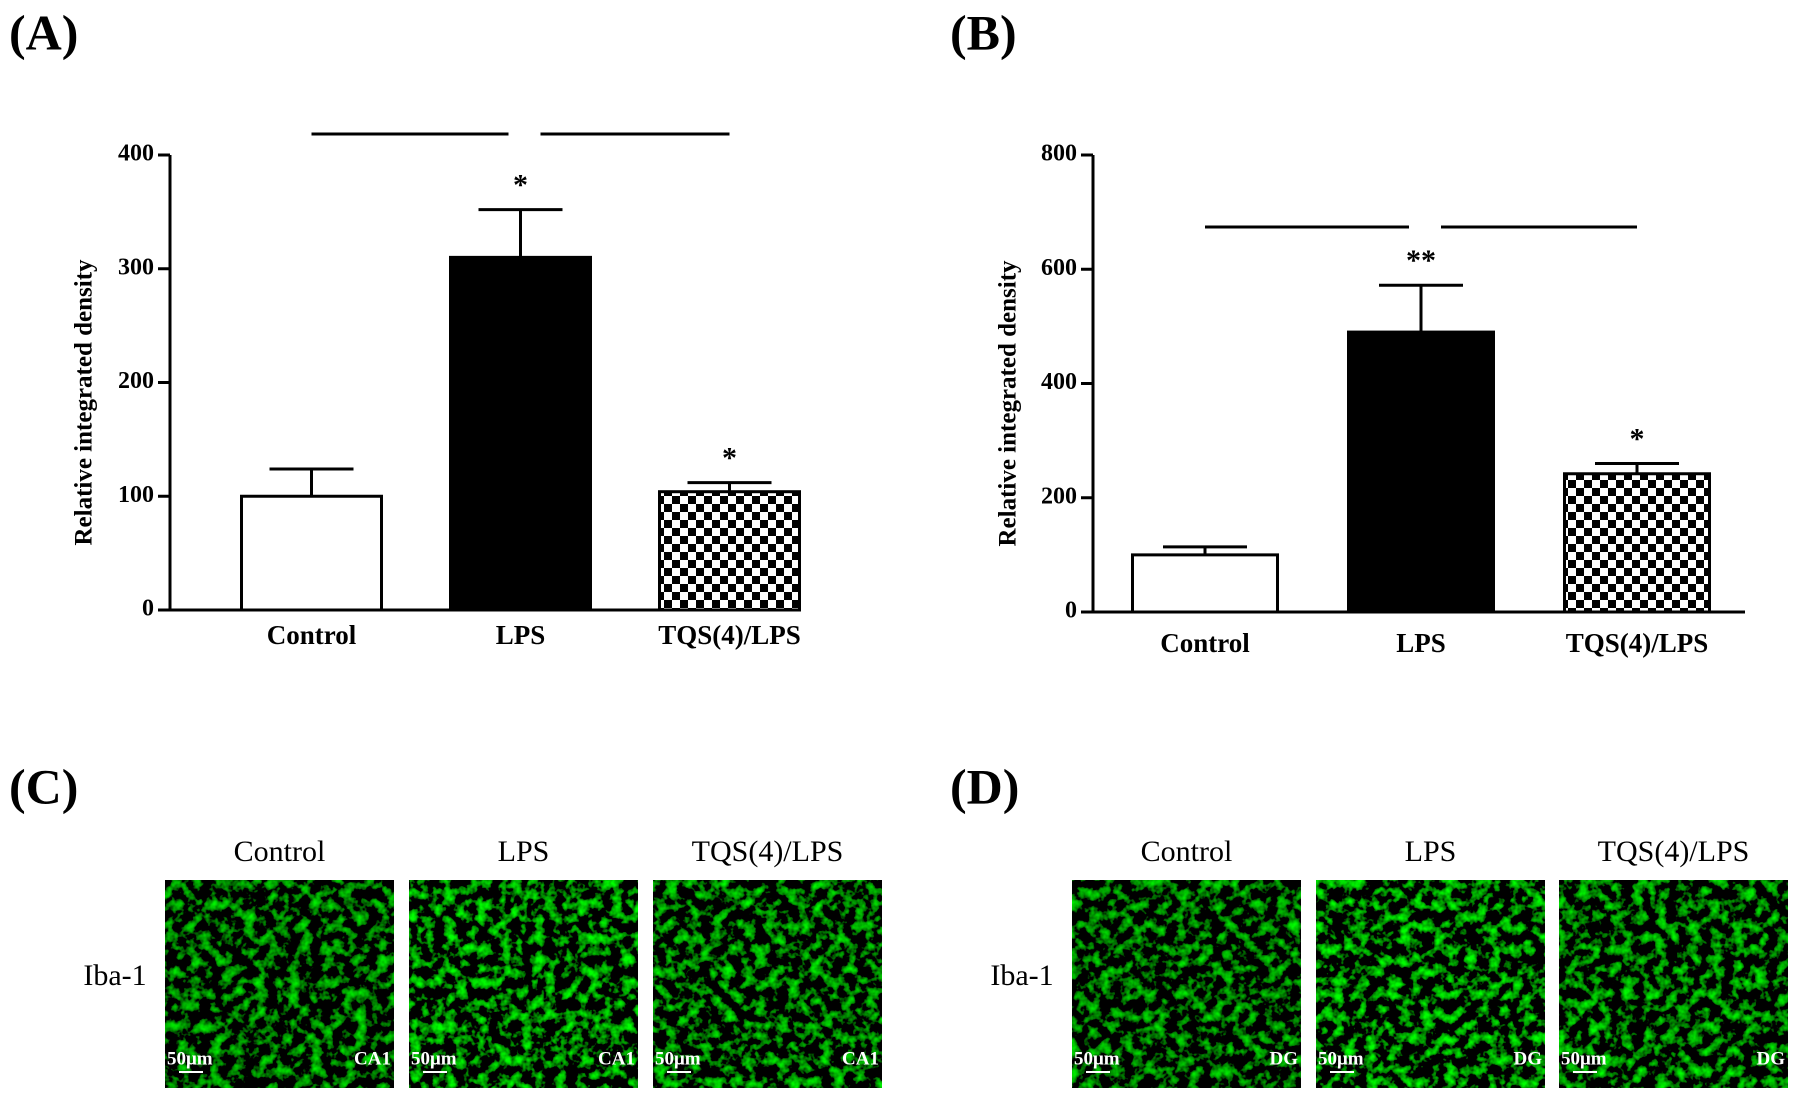  Describe the element at coordinates (1421, 260) in the screenshot. I see `significance-mark: **` at that location.